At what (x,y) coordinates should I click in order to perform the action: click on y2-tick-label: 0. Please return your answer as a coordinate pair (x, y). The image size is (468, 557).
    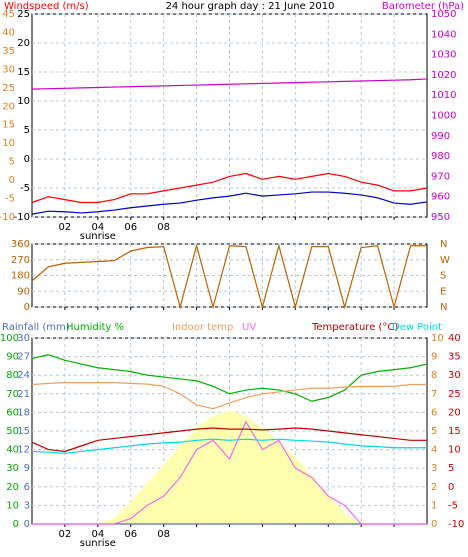
    Looking at the image, I should click on (451, 487).